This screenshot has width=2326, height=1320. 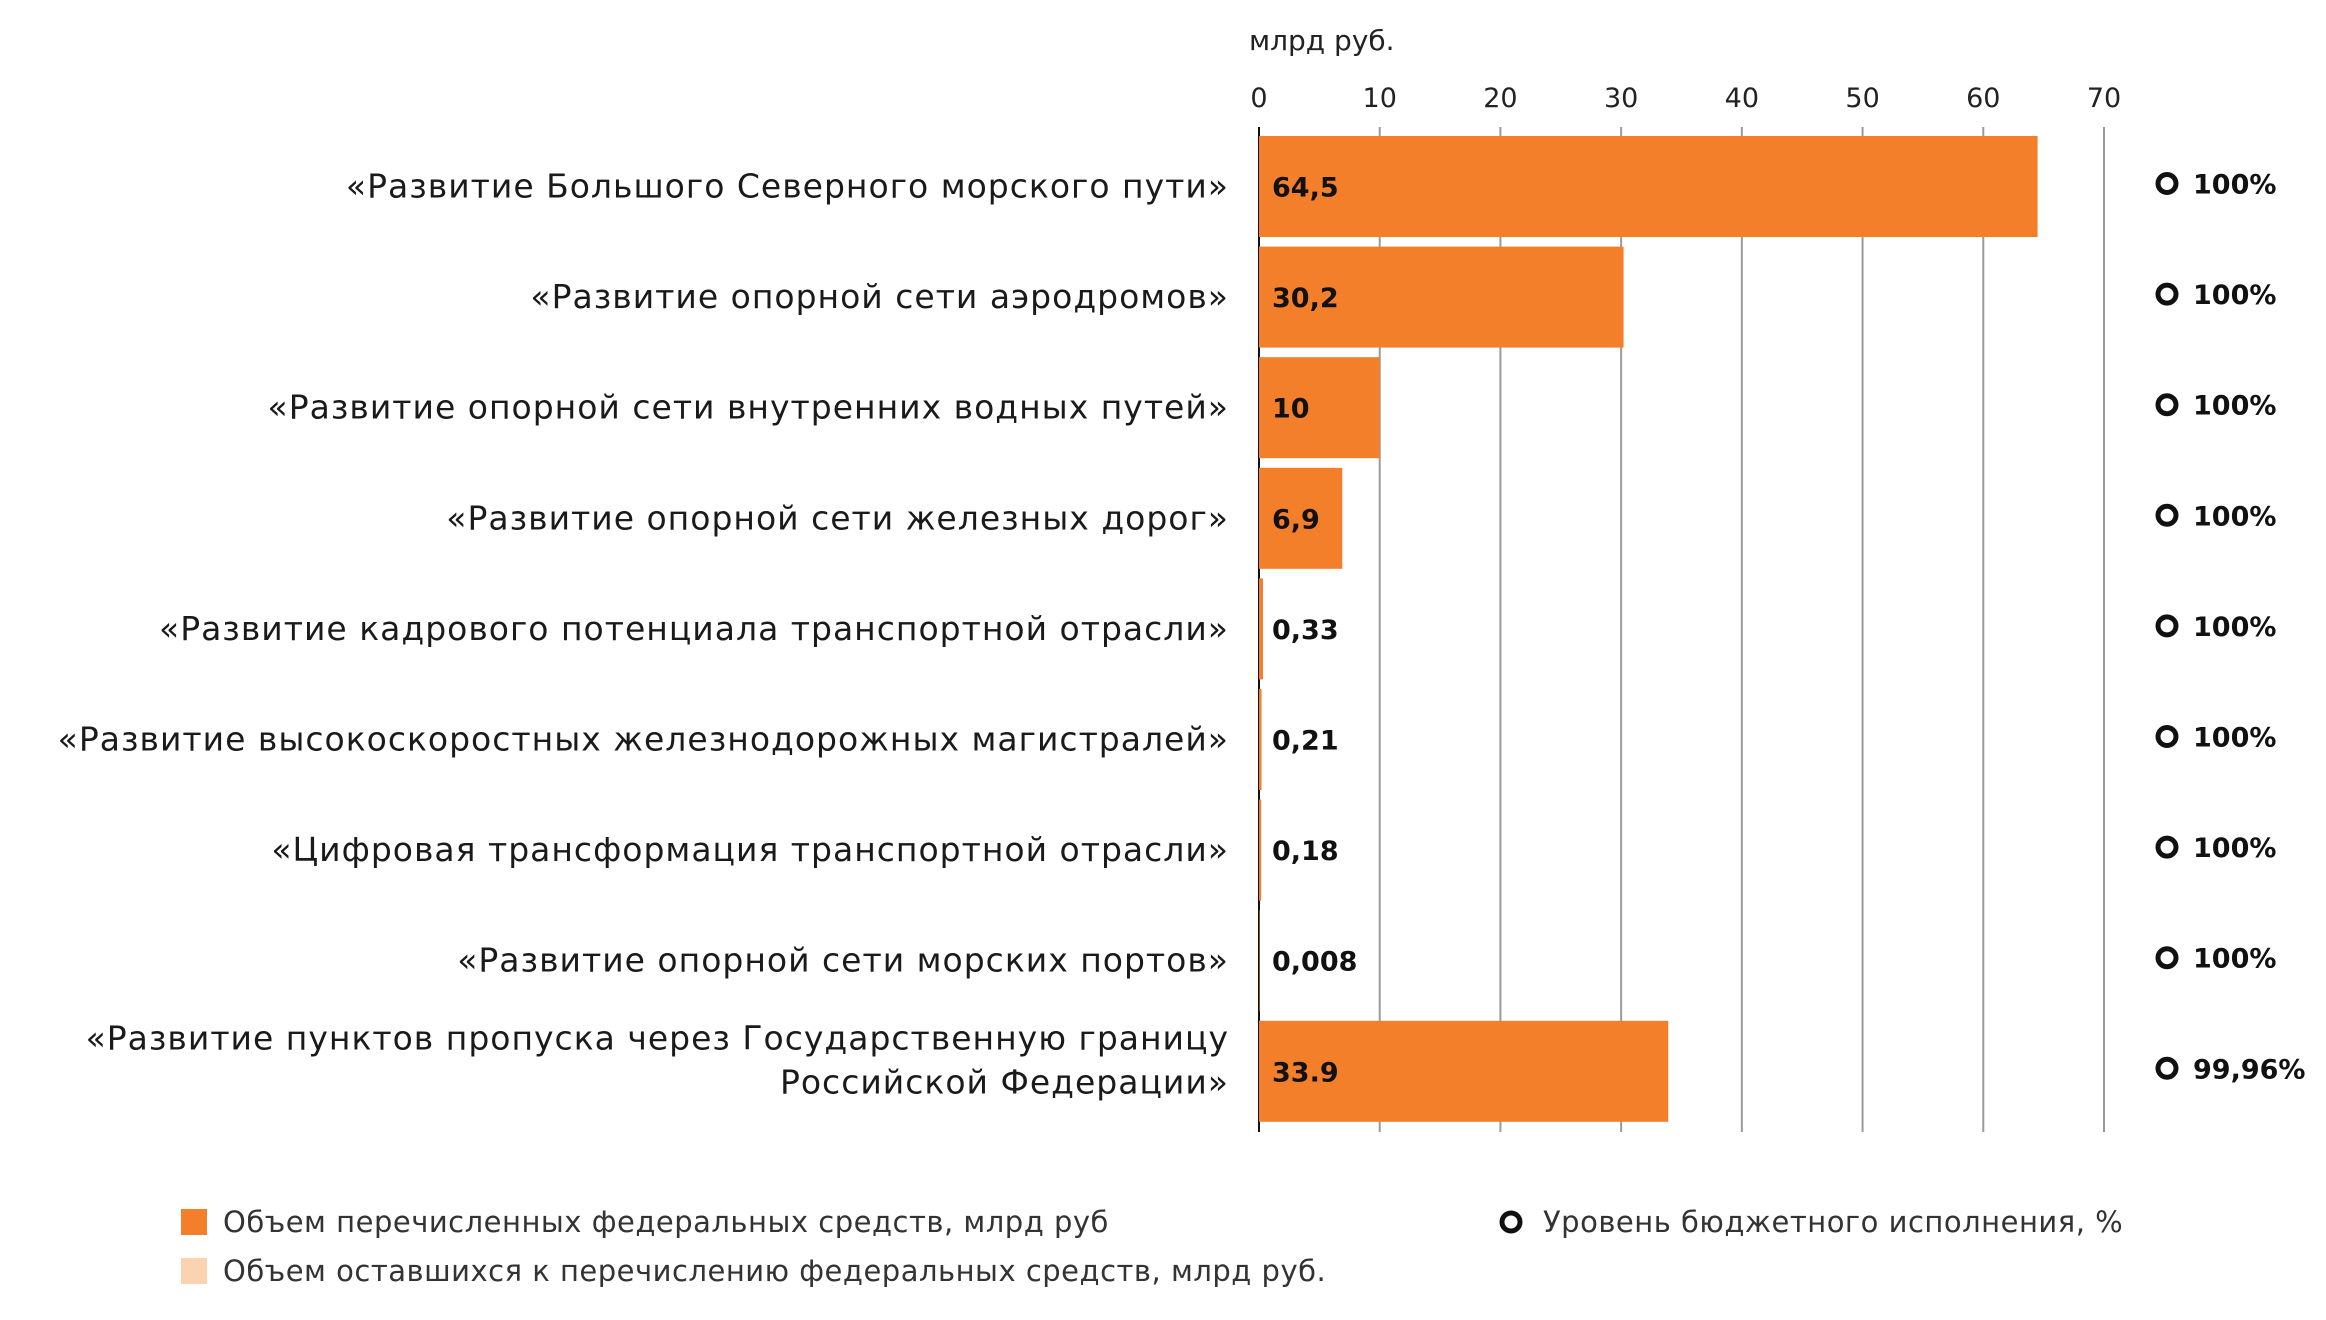 What do you see at coordinates (1862, 98) in the screenshot?
I see `x-tick-label: 50` at bounding box center [1862, 98].